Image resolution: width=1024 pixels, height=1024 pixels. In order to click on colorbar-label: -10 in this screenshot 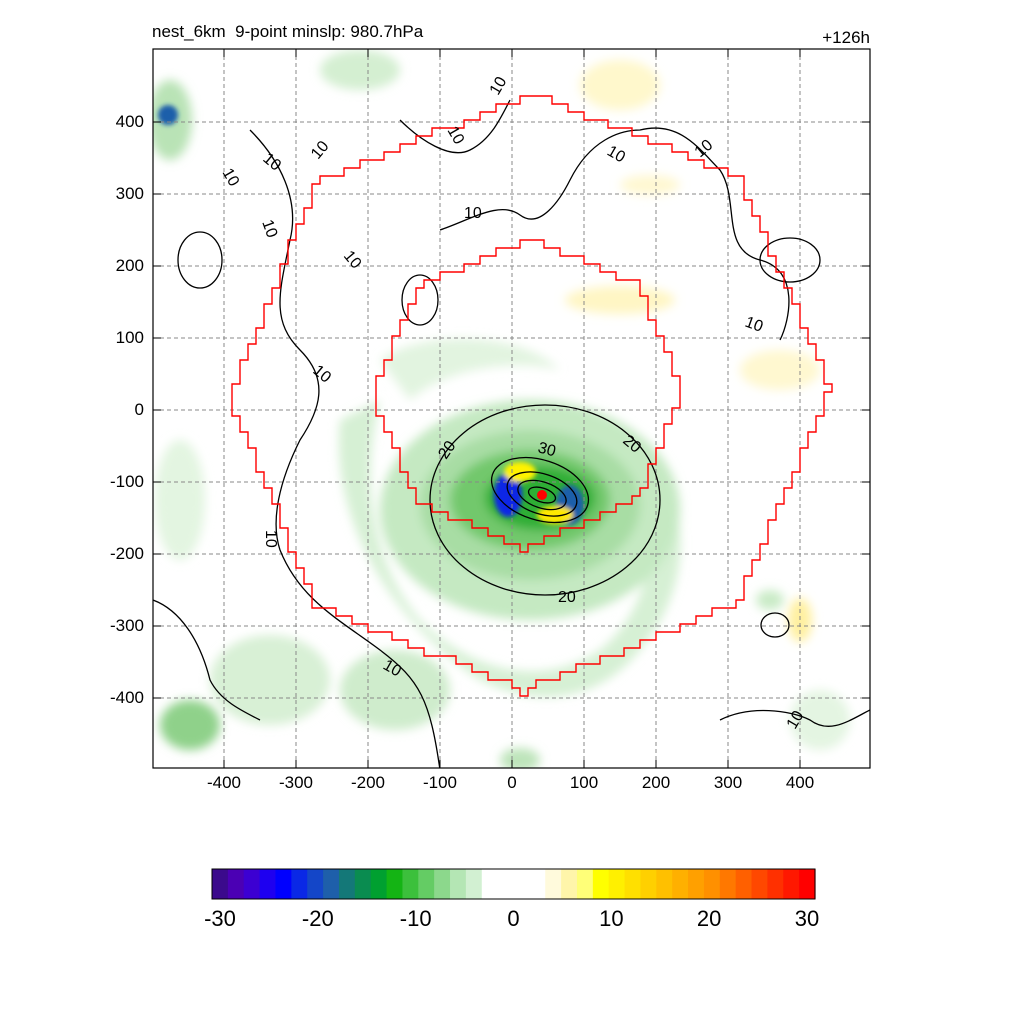, I will do `click(415, 918)`.